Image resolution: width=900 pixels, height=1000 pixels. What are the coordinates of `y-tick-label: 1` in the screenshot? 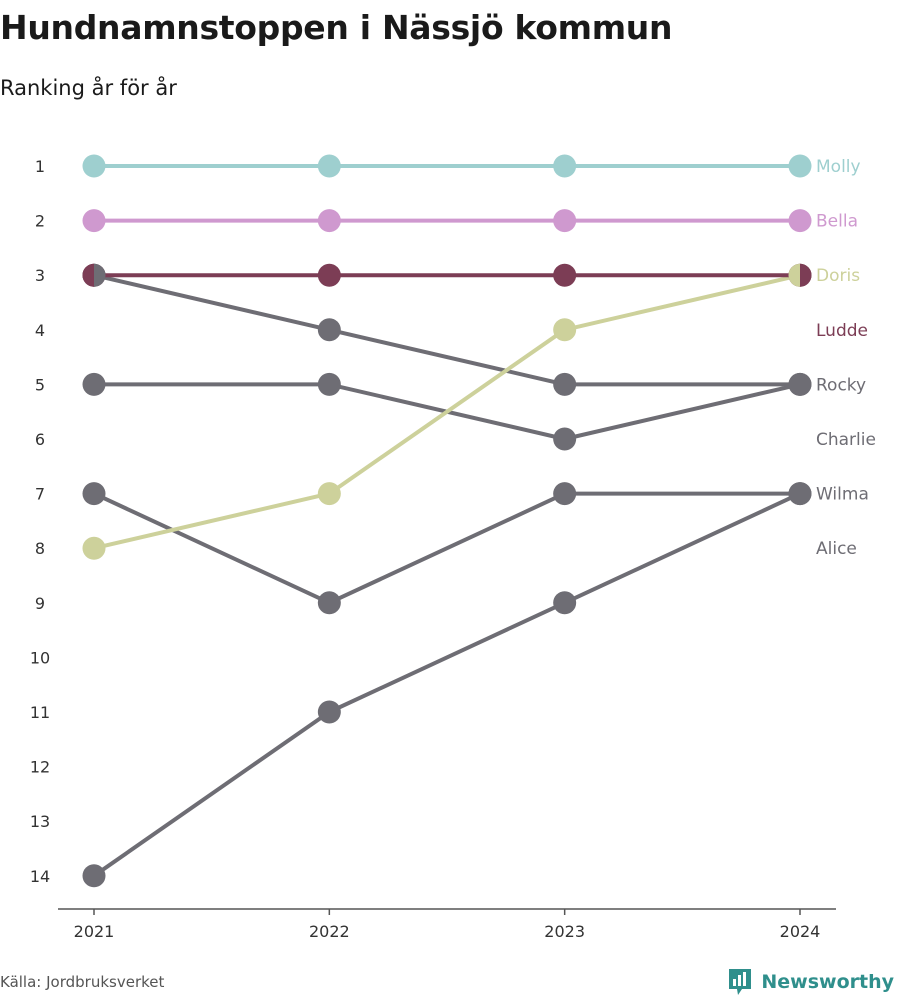 It's located at (40, 166).